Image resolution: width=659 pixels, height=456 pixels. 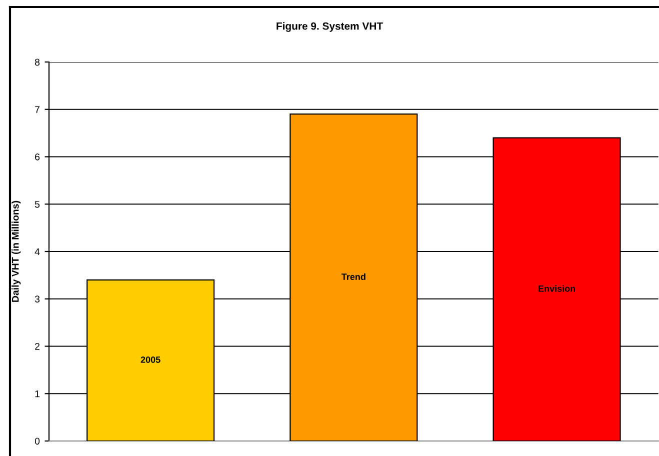 I want to click on x-tick-label: Trend, so click(x=353, y=276).